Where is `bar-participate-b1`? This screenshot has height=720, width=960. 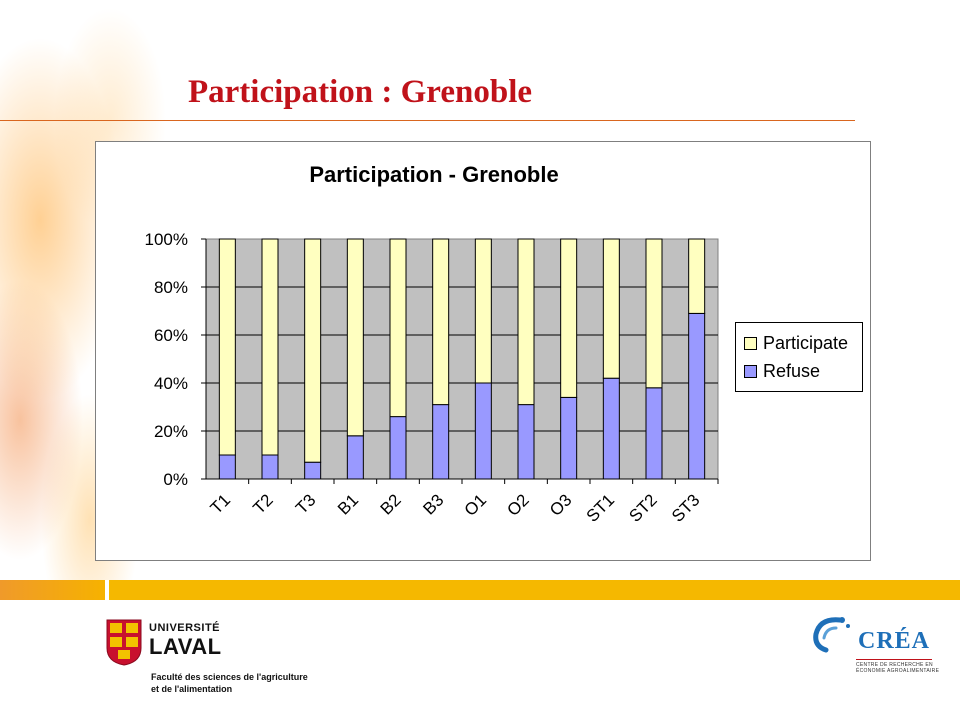 bar-participate-b1 is located at coordinates (355, 337).